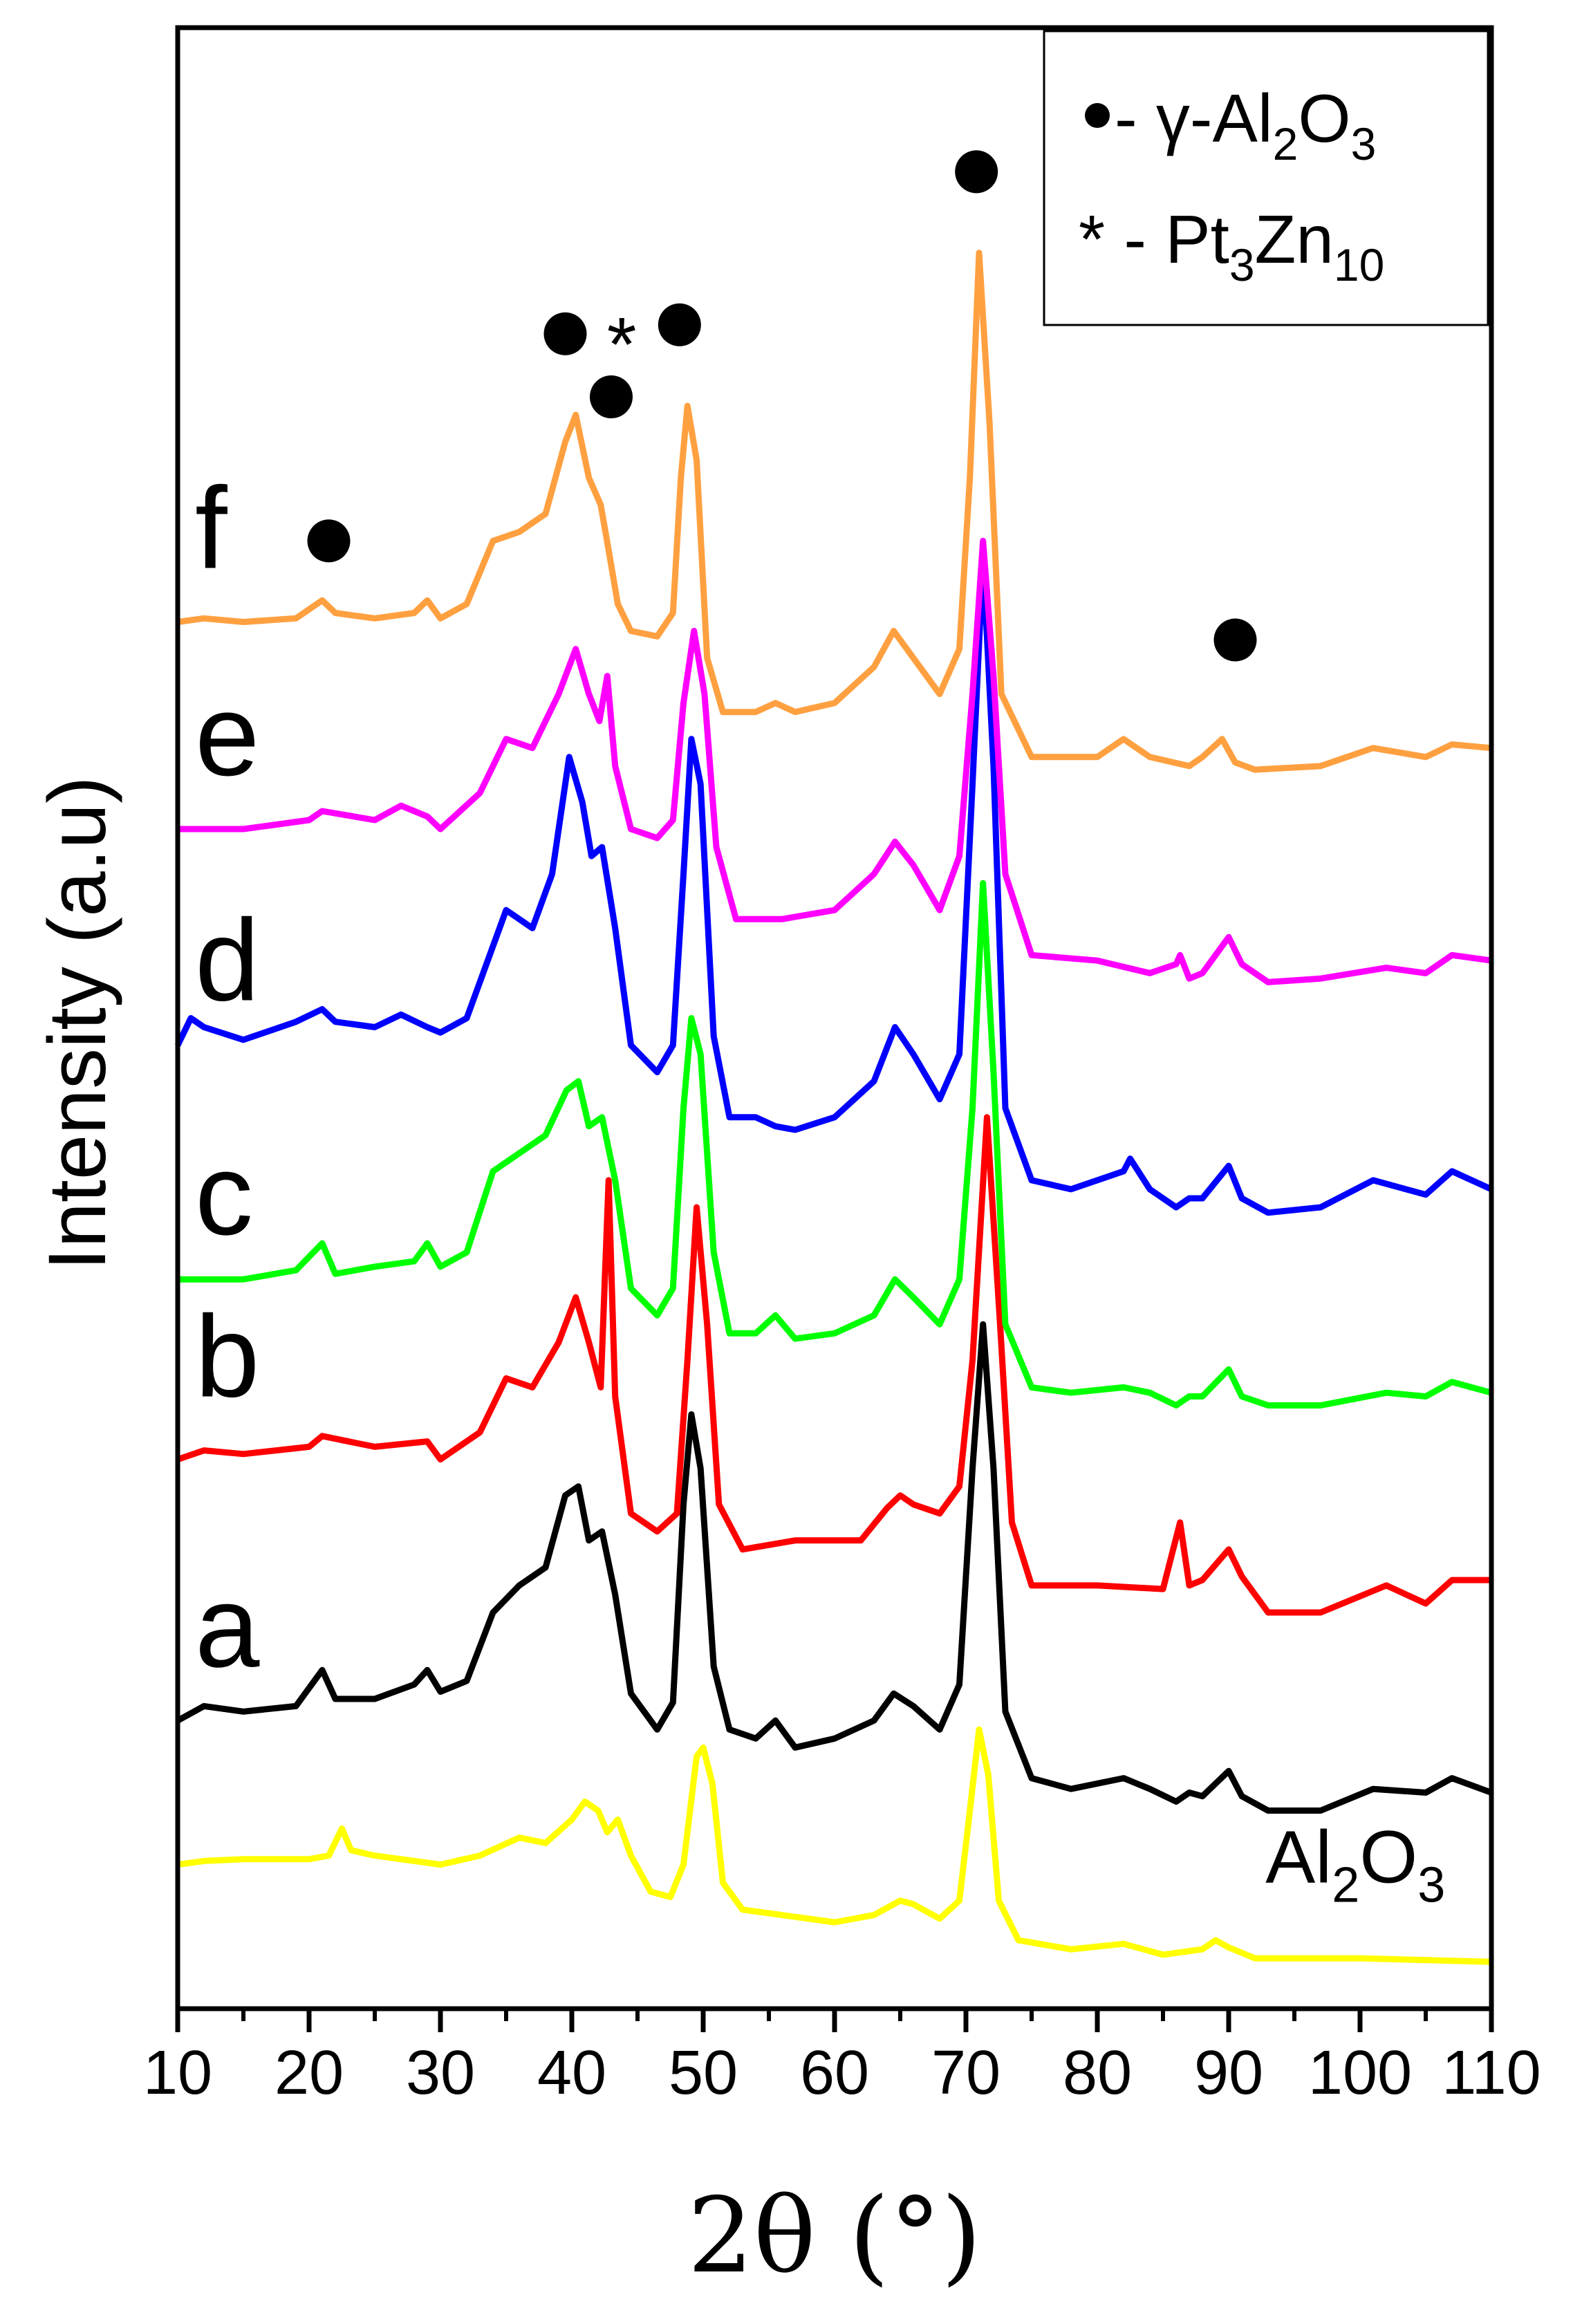  What do you see at coordinates (78, 1024) in the screenshot?
I see `y-axis-title: Intensity (a.u)` at bounding box center [78, 1024].